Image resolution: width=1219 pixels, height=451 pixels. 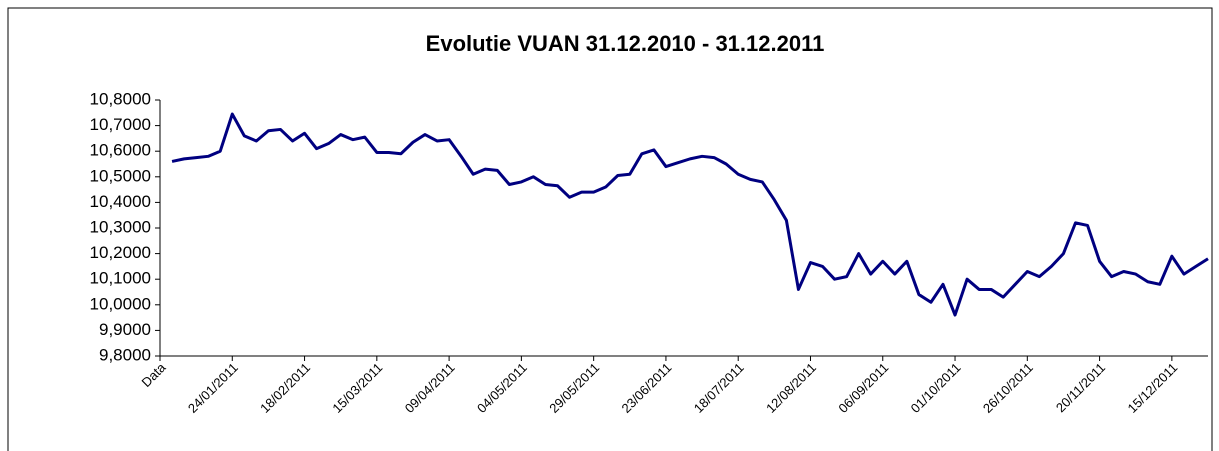 What do you see at coordinates (120, 252) in the screenshot?
I see `y-tick-label: 10,2000` at bounding box center [120, 252].